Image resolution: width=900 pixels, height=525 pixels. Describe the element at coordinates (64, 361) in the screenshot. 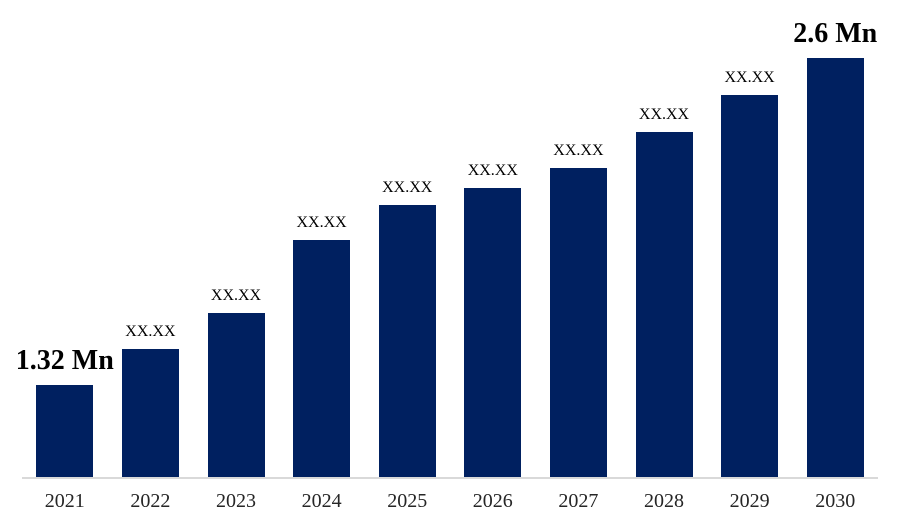

I see `data-label-2021: 1.32 Mn` at that location.